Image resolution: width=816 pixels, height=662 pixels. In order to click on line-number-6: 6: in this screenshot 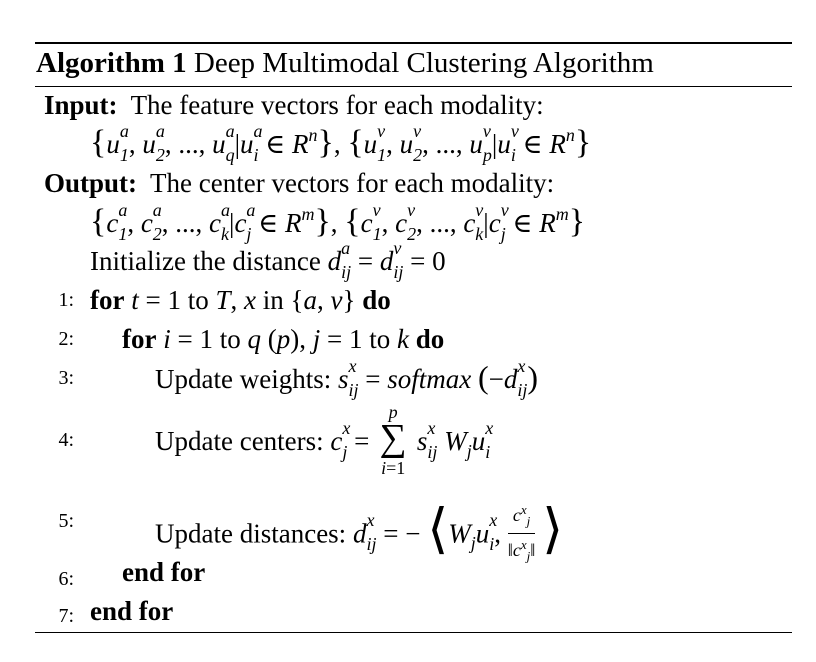, I will do `click(66, 579)`.